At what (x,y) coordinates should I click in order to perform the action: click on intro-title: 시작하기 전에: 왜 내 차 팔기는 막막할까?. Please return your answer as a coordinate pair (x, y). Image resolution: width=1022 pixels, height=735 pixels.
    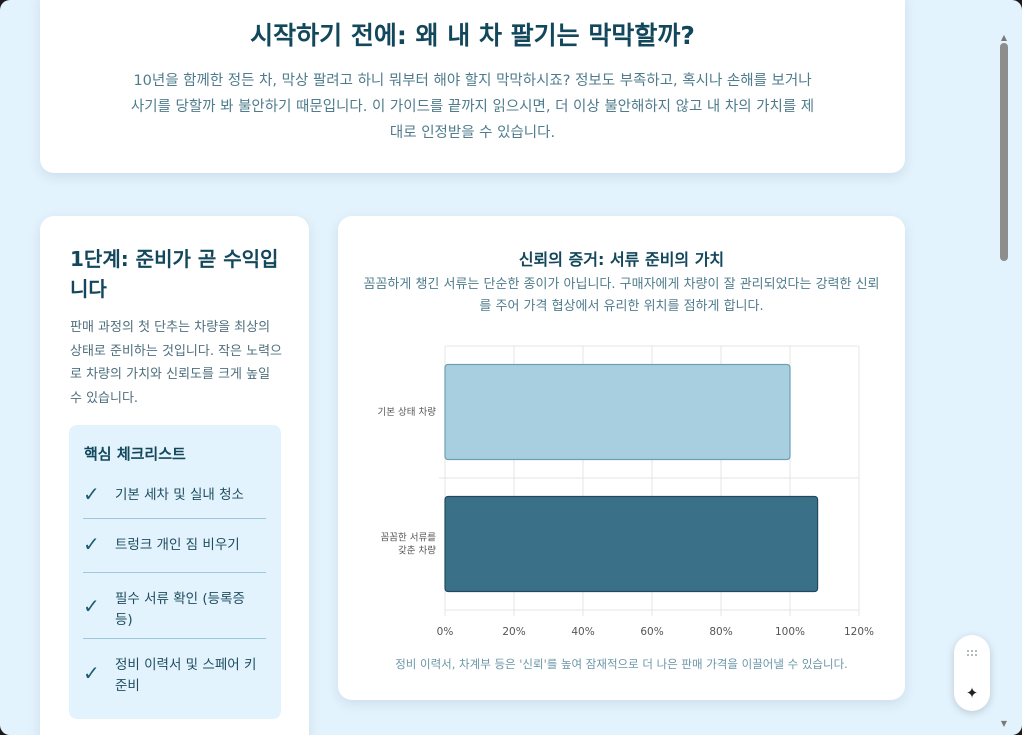
    Looking at the image, I should click on (472, 35).